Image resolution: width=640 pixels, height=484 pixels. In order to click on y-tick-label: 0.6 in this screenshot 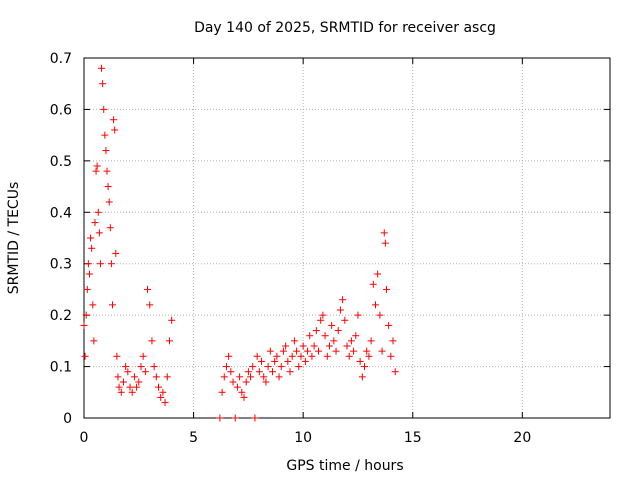, I will do `click(61, 110)`.